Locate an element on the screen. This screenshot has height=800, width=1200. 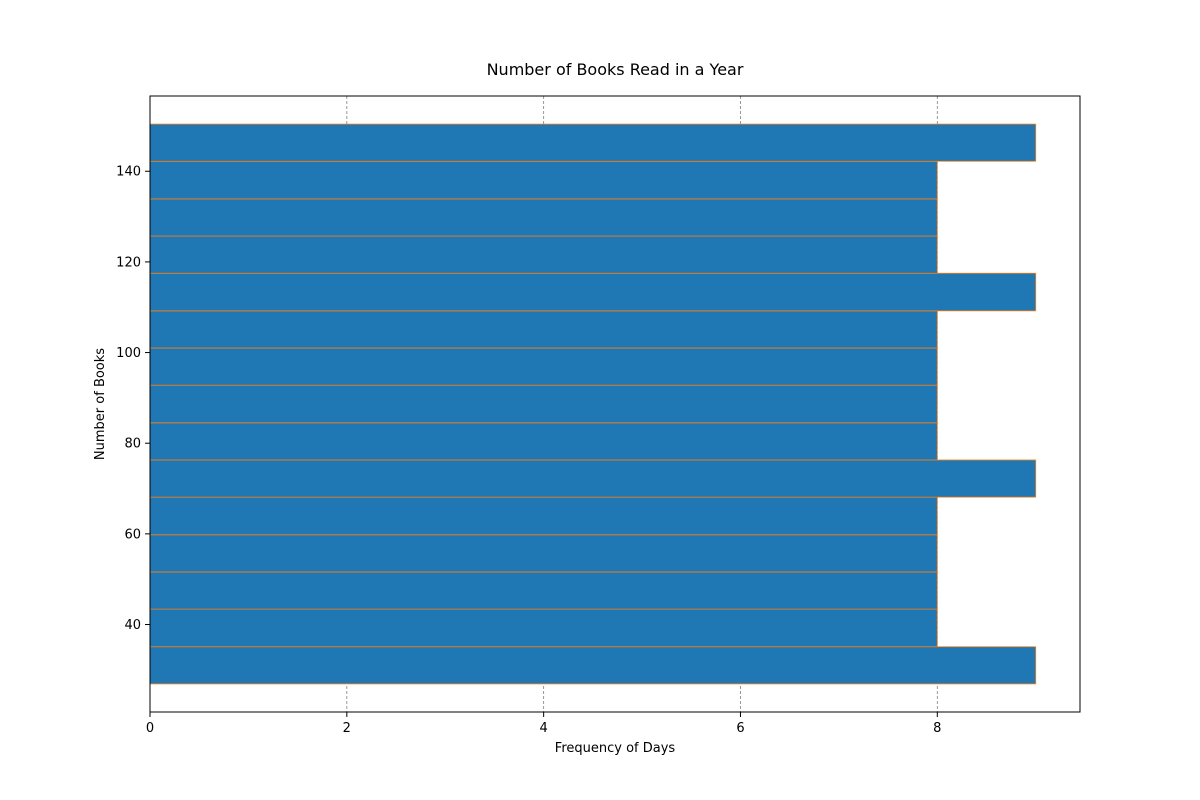
x-tick-label: 6 is located at coordinates (740, 728).